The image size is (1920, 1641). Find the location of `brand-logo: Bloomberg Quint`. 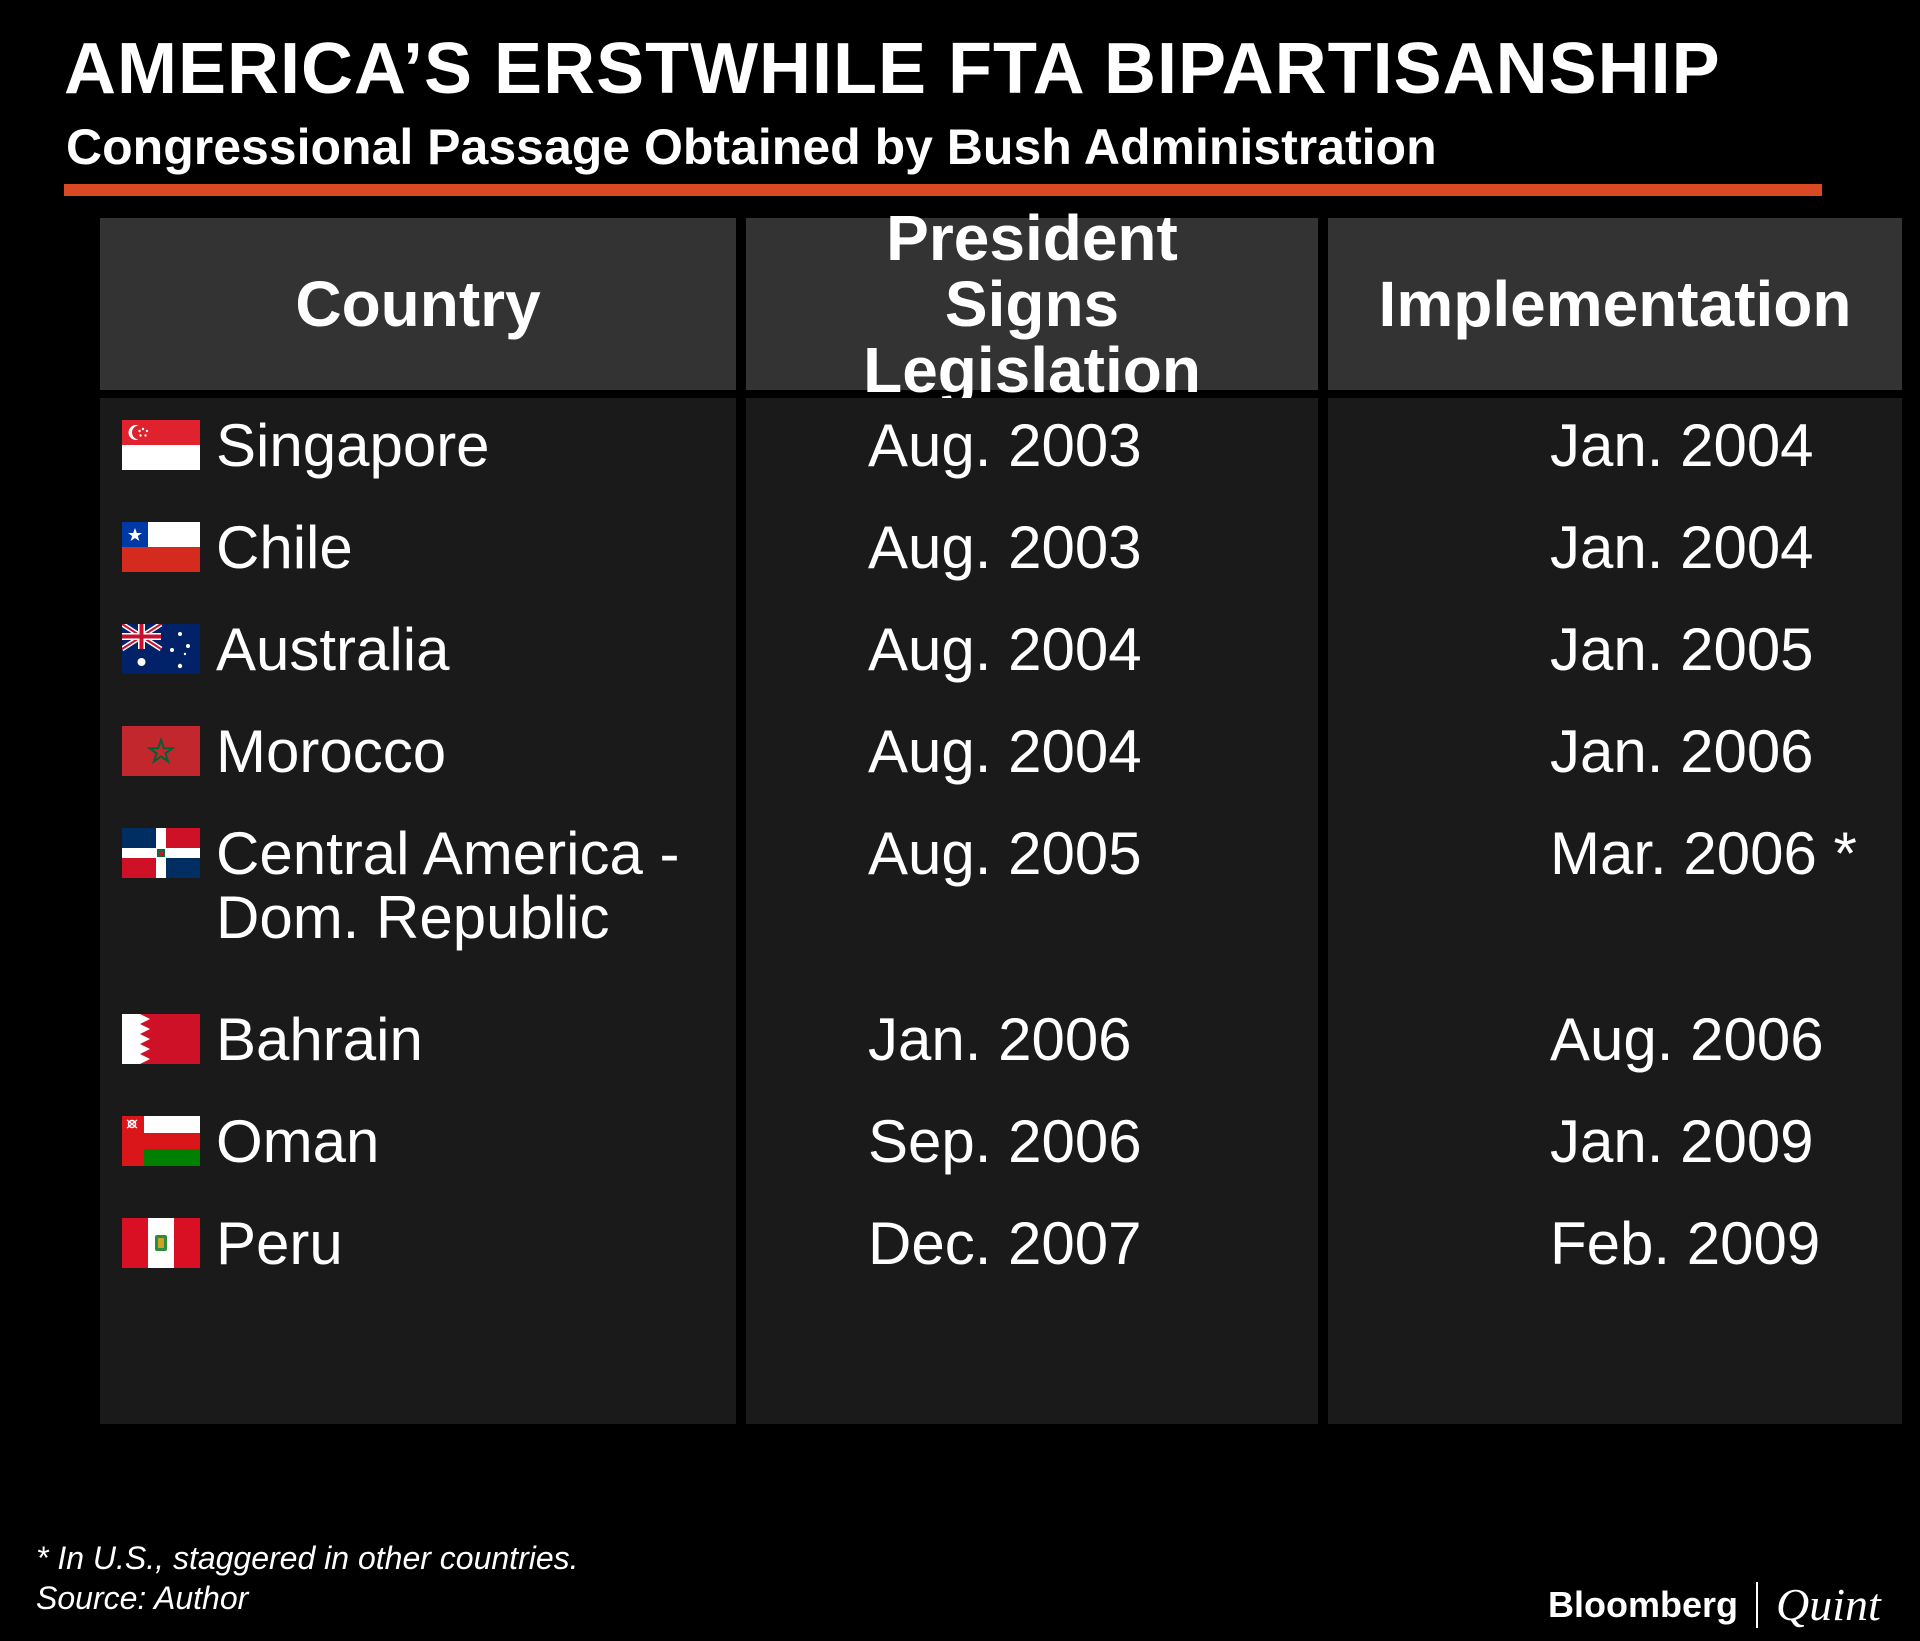

brand-logo: Bloomberg Quint is located at coordinates (1714, 1604).